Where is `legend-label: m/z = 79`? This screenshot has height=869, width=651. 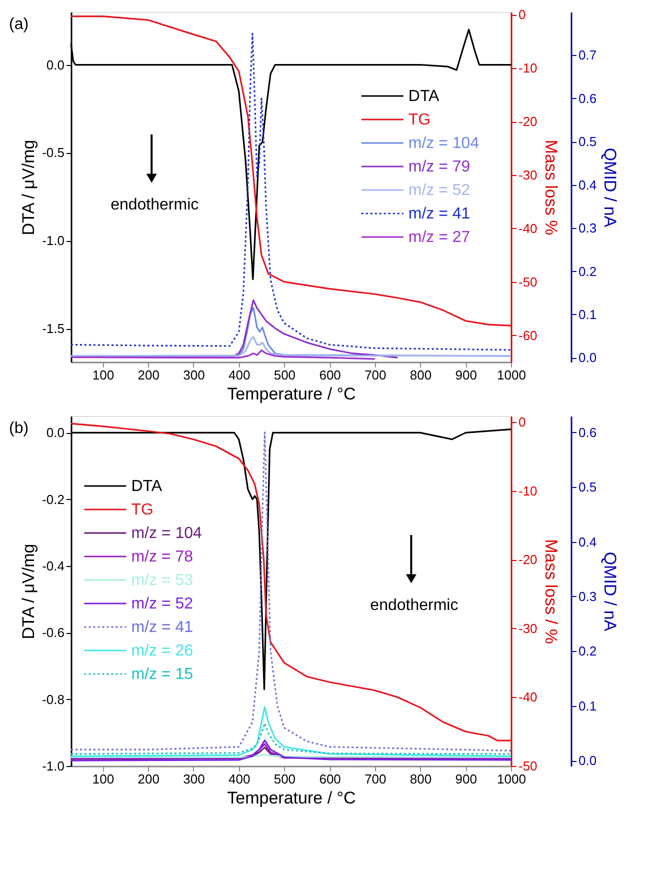 legend-label: m/z = 79 is located at coordinates (439, 167).